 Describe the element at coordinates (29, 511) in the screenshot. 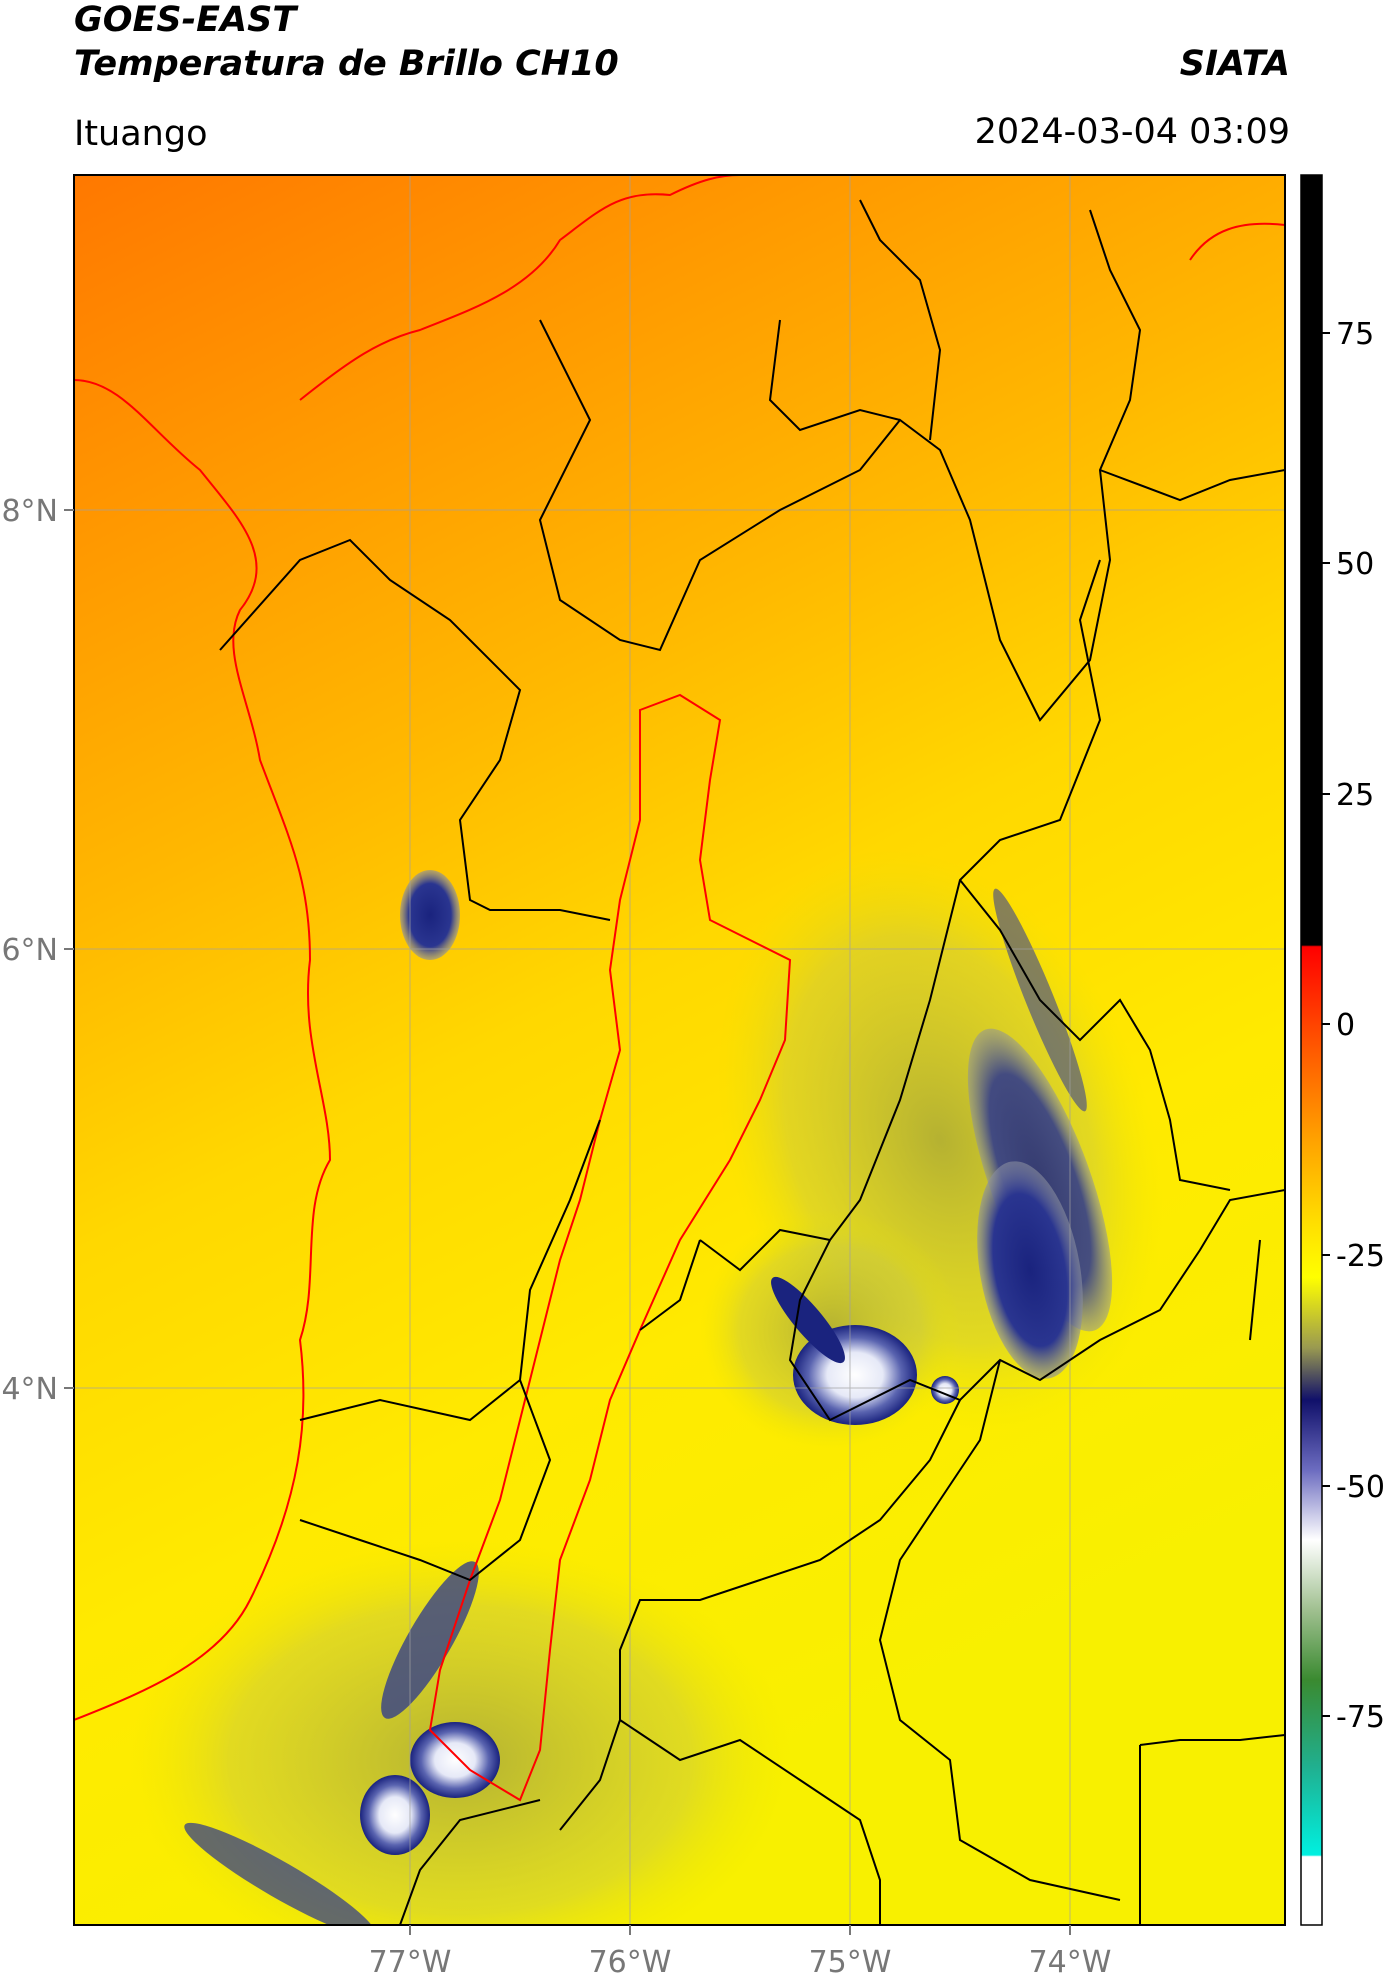

I see `lat-tick-label: 8°N` at that location.